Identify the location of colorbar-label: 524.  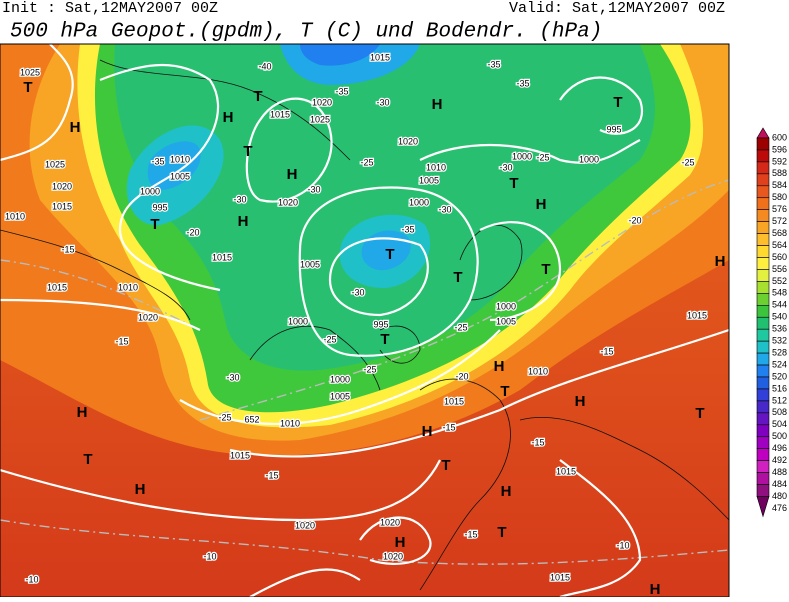
(779, 364).